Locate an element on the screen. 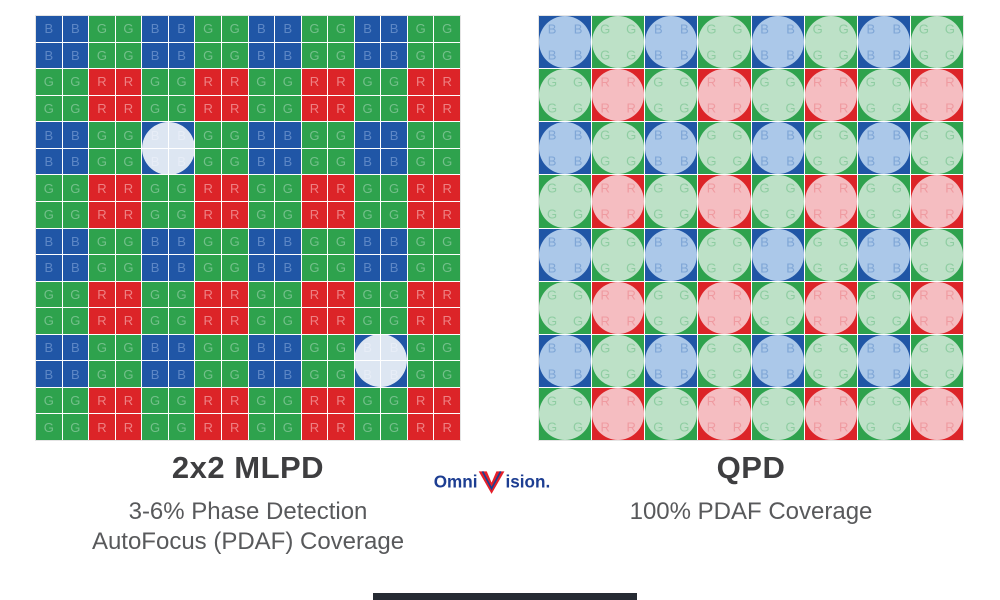 The height and width of the screenshot is (600, 1000). logo-text-ision: ision. is located at coordinates (528, 481).